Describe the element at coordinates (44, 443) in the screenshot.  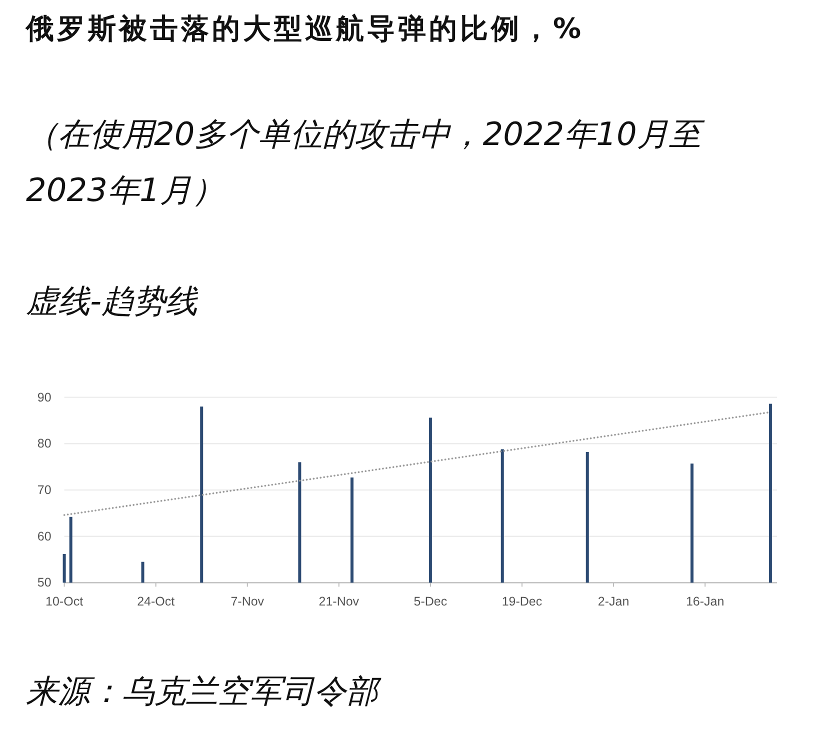
I see `y-tick-label: 80` at that location.